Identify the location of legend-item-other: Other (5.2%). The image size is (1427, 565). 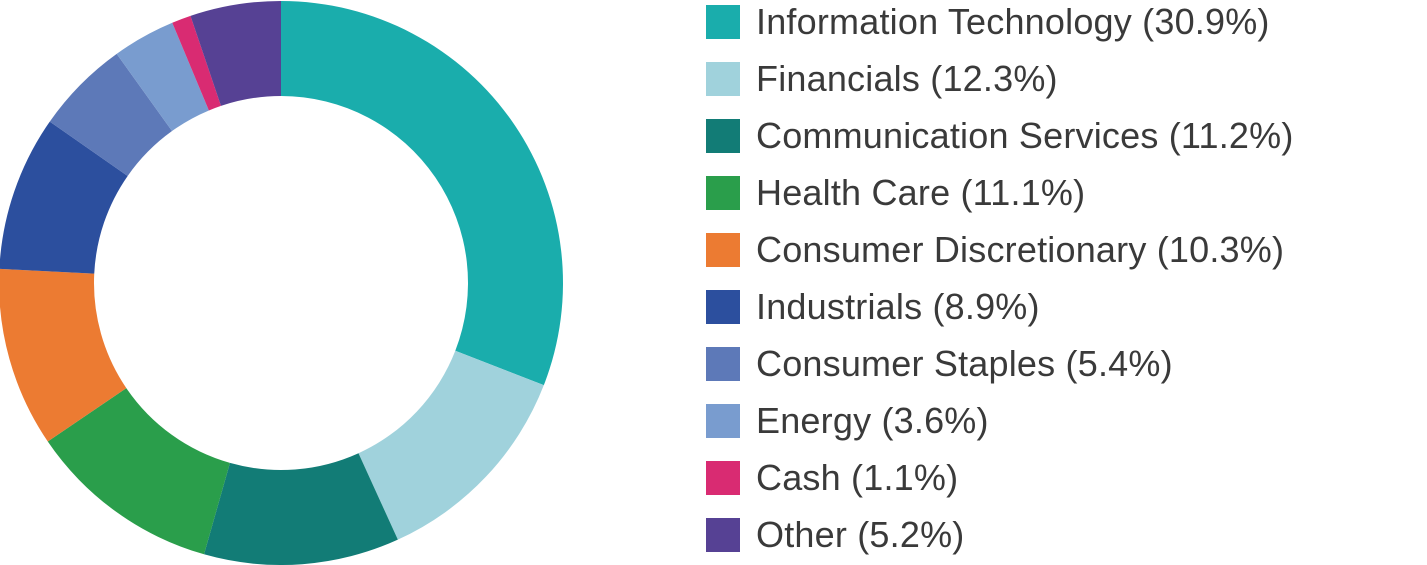
(835, 534).